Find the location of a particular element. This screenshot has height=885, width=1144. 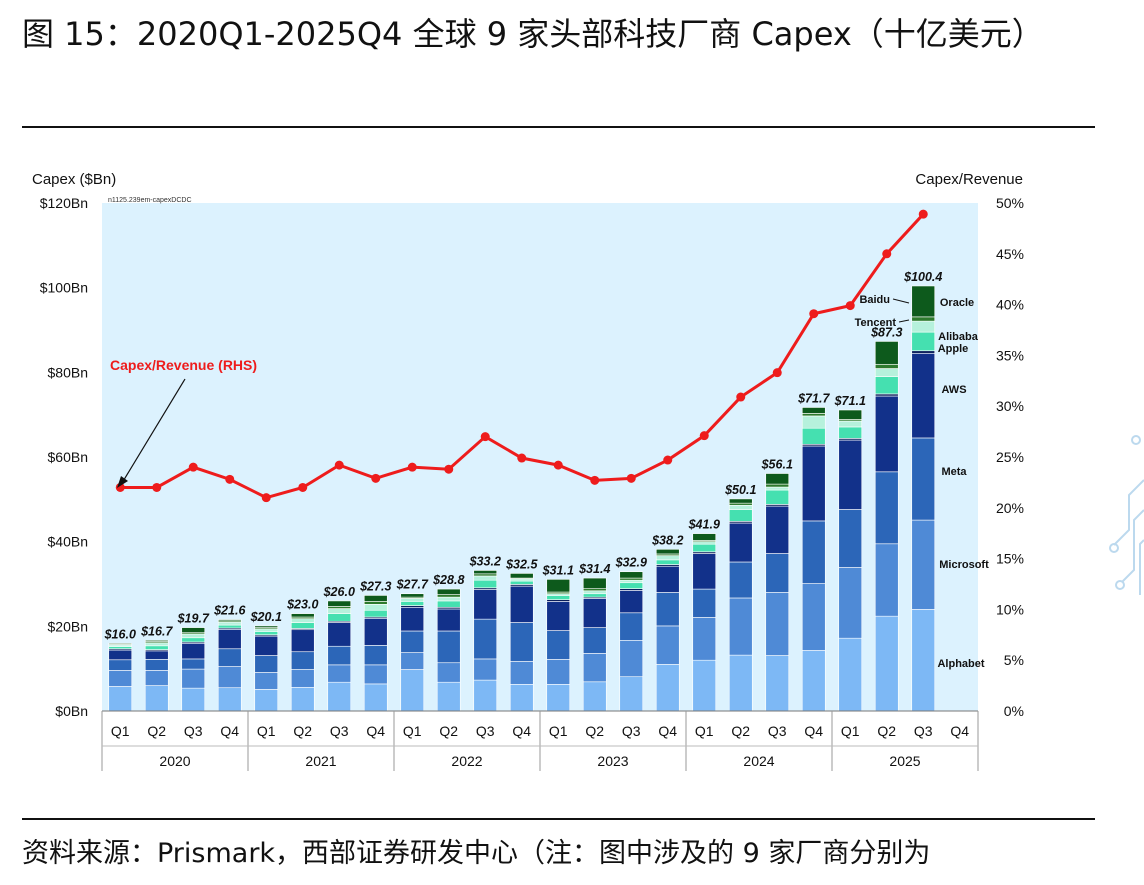

x-tick-year: 2023 is located at coordinates (612, 761).